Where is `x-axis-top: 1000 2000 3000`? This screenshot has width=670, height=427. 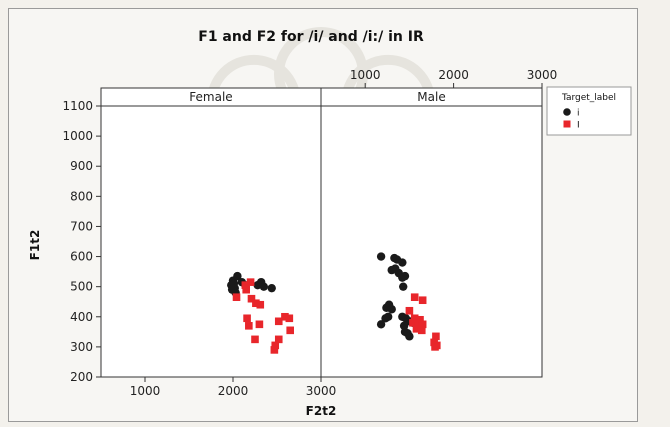
x-axis-top: 1000 2000 3000 is located at coordinates (453, 78).